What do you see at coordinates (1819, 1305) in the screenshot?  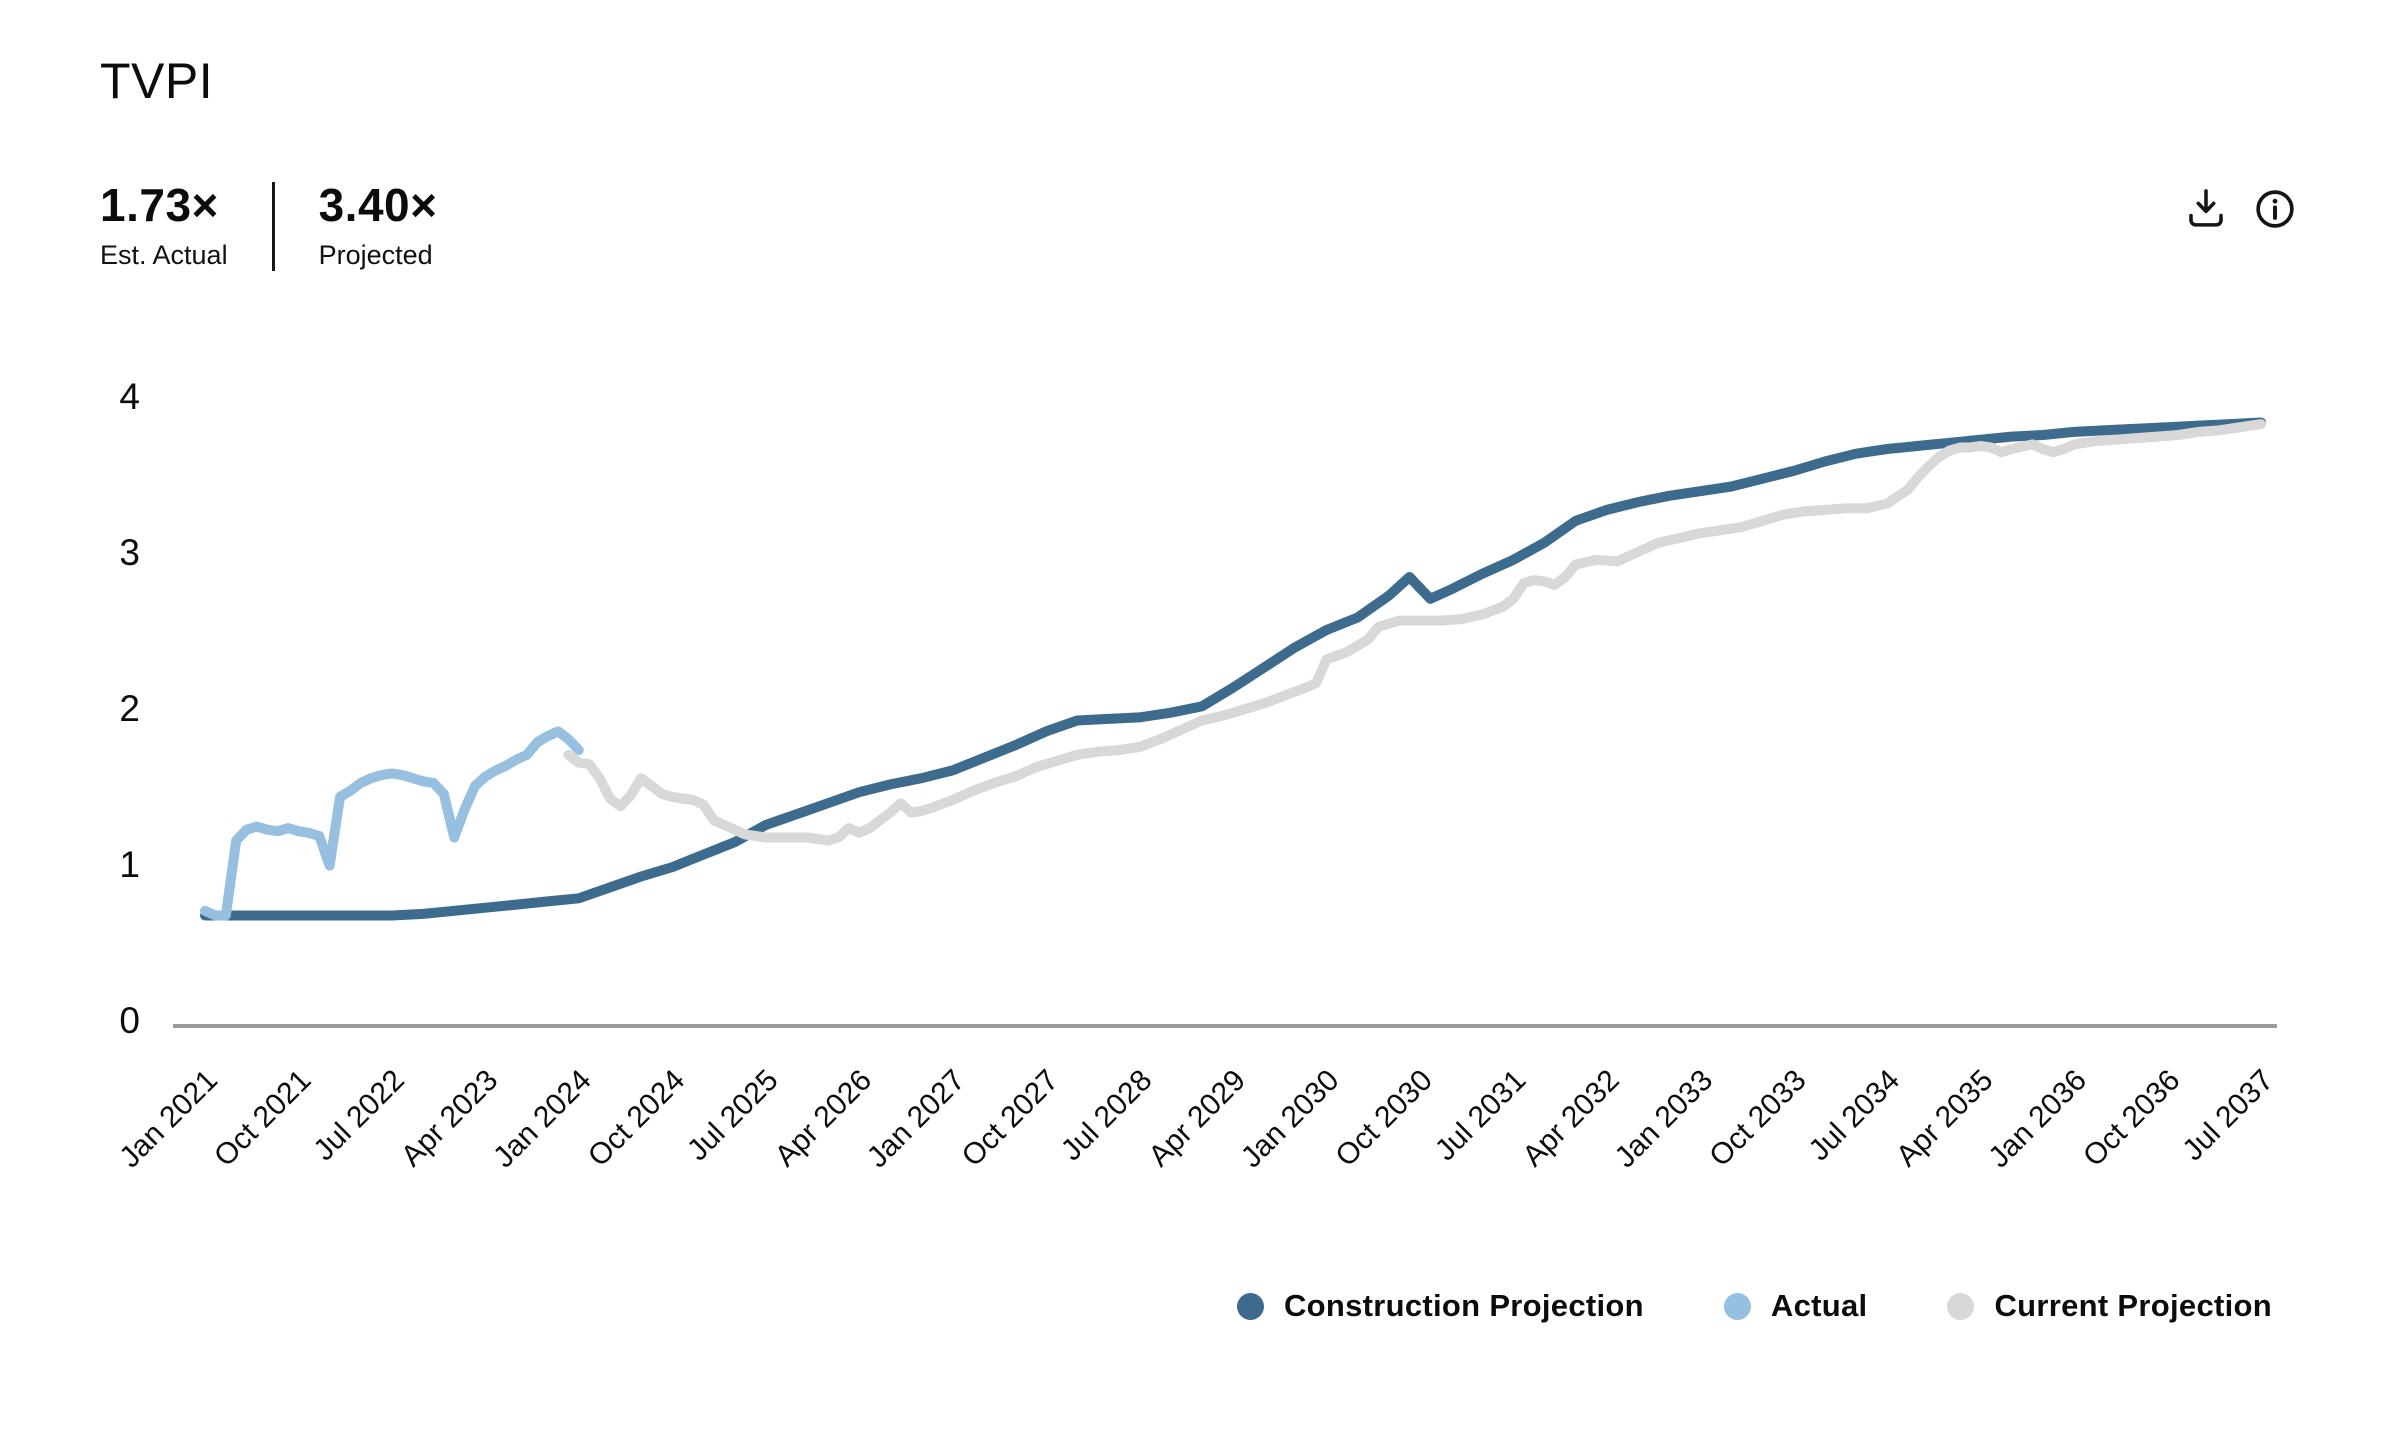 I see `legend-label: Actual` at bounding box center [1819, 1305].